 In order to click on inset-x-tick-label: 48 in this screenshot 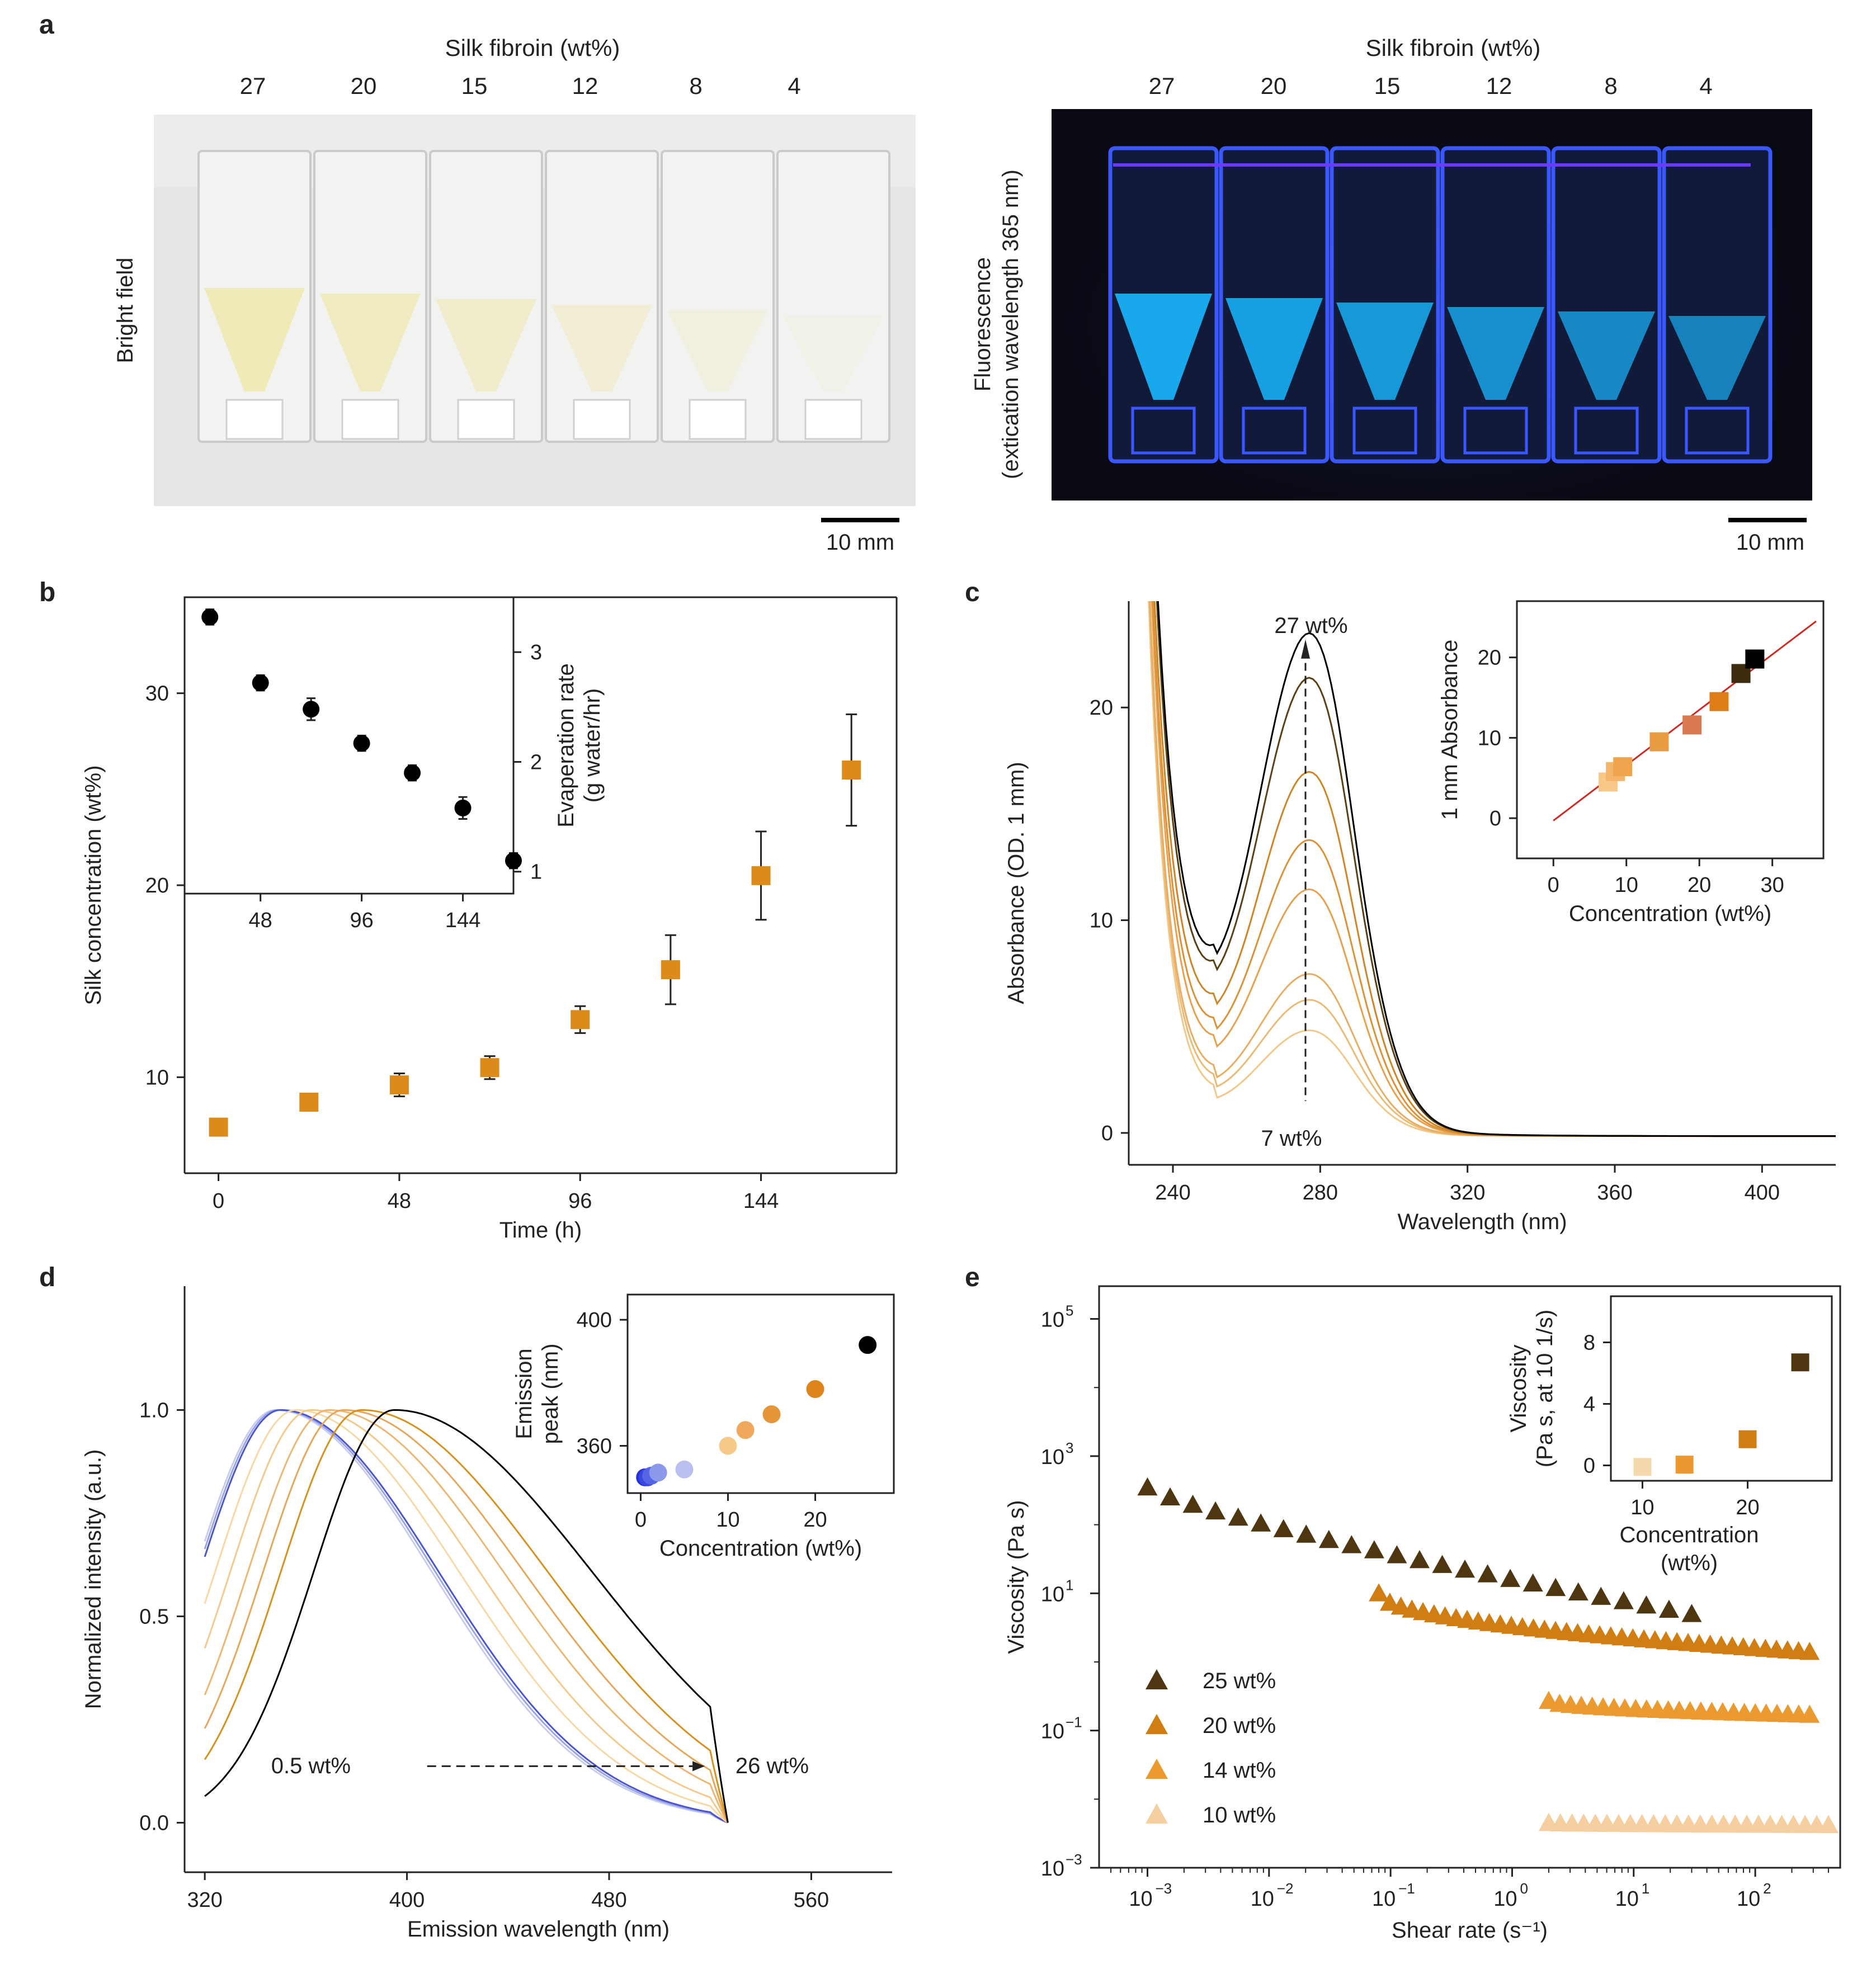, I will do `click(261, 921)`.